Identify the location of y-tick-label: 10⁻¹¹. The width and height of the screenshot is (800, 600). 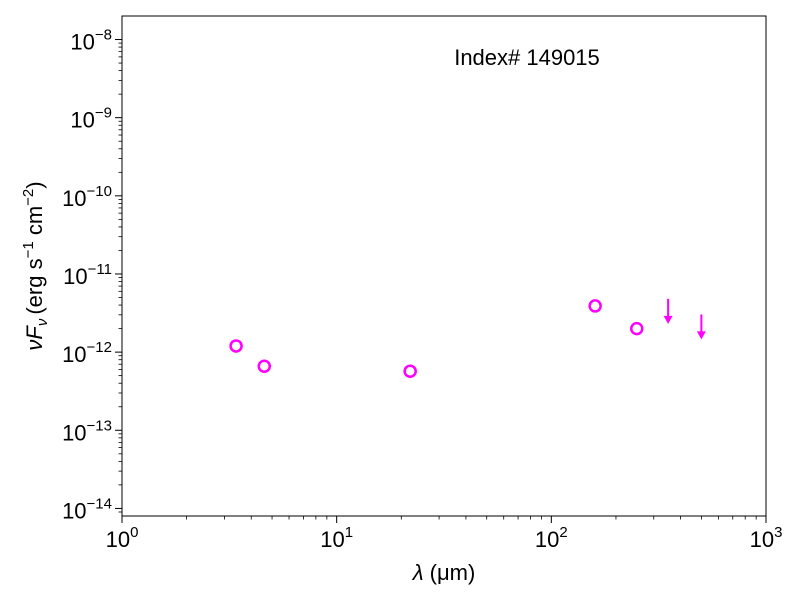
(87, 275).